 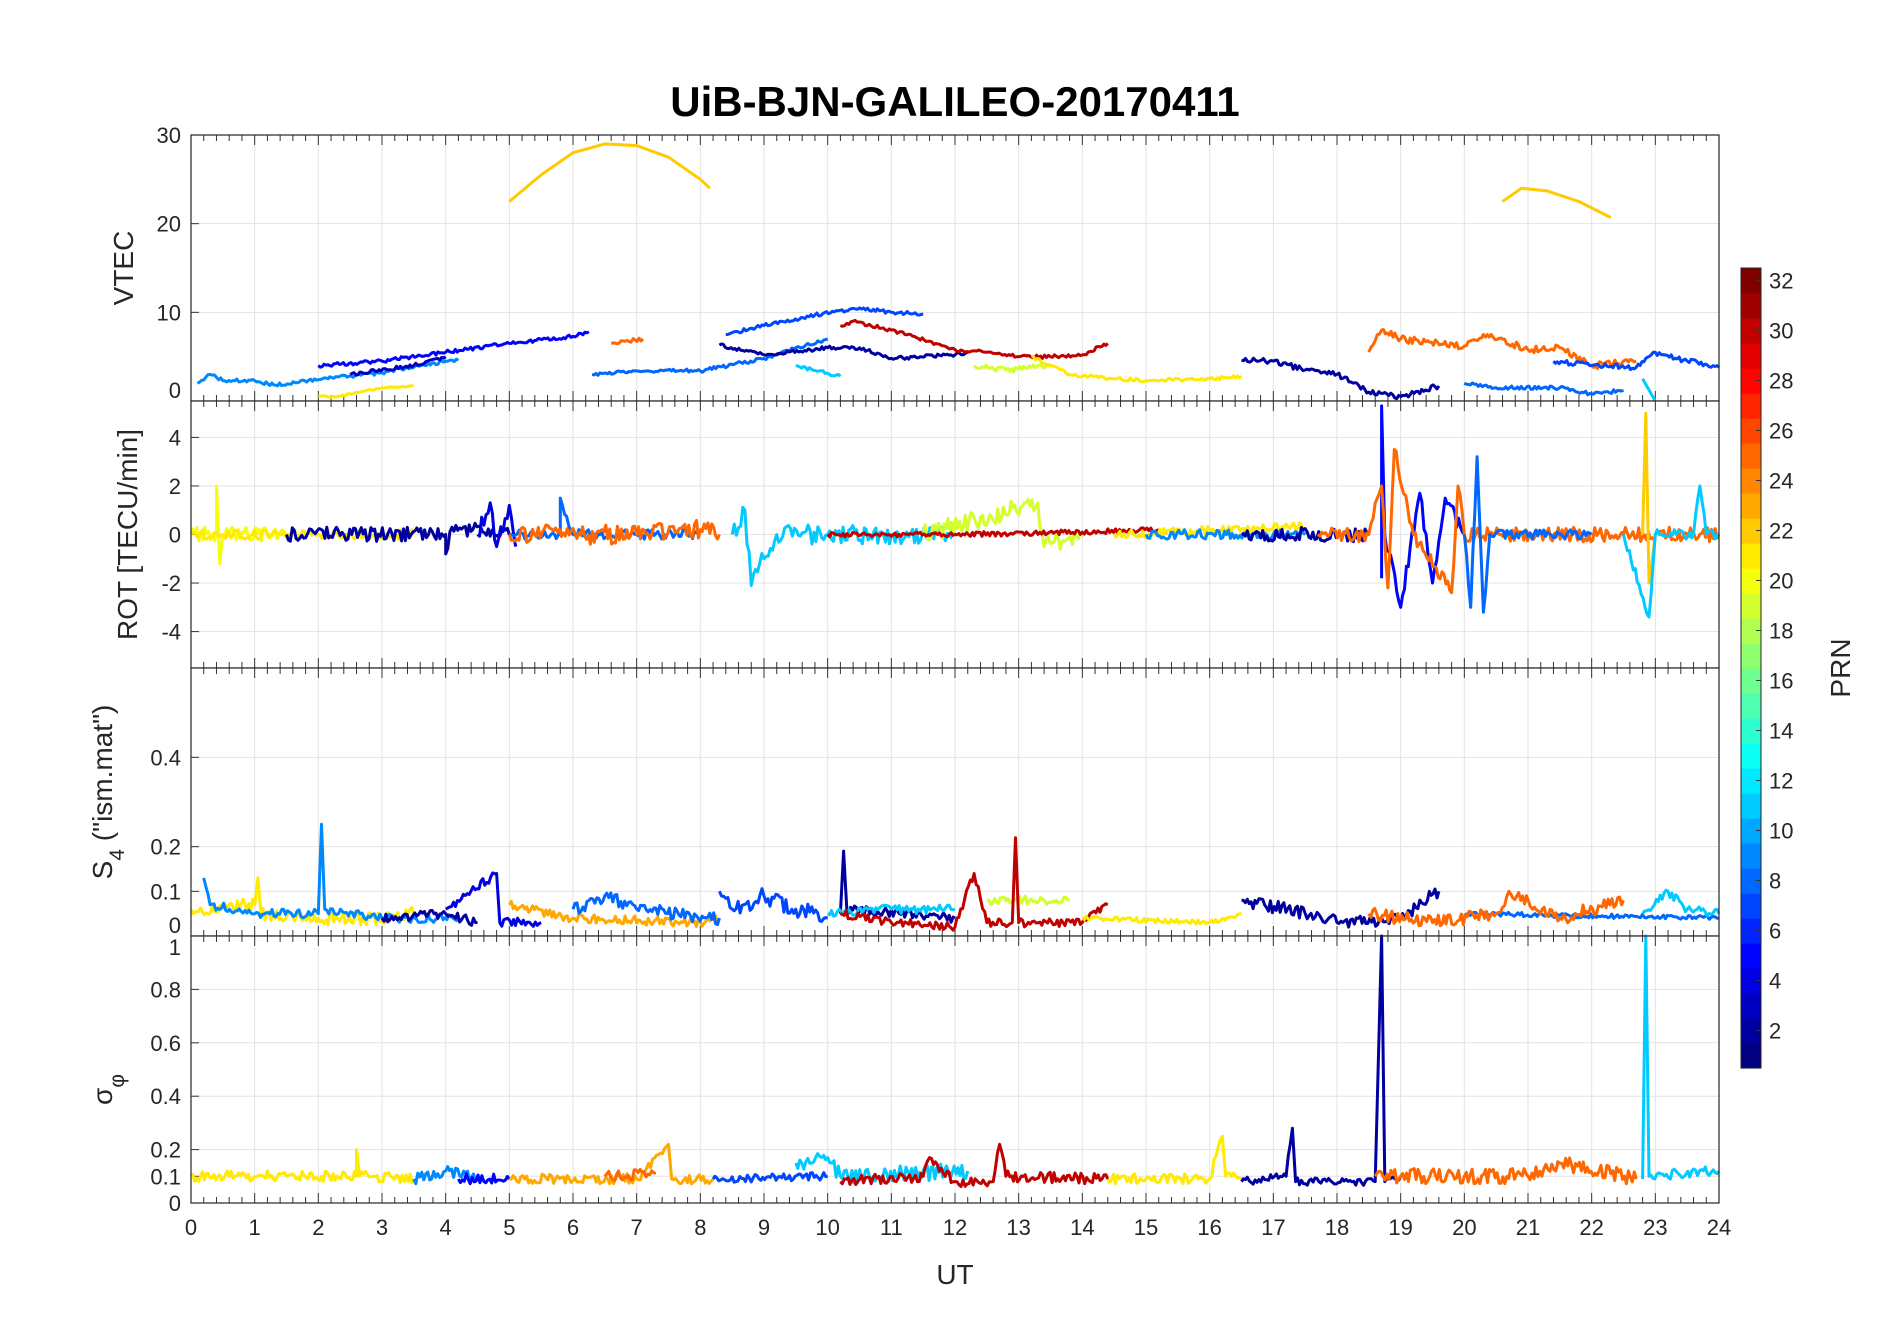 I want to click on x-tick-label: 23, so click(x=1655, y=1227).